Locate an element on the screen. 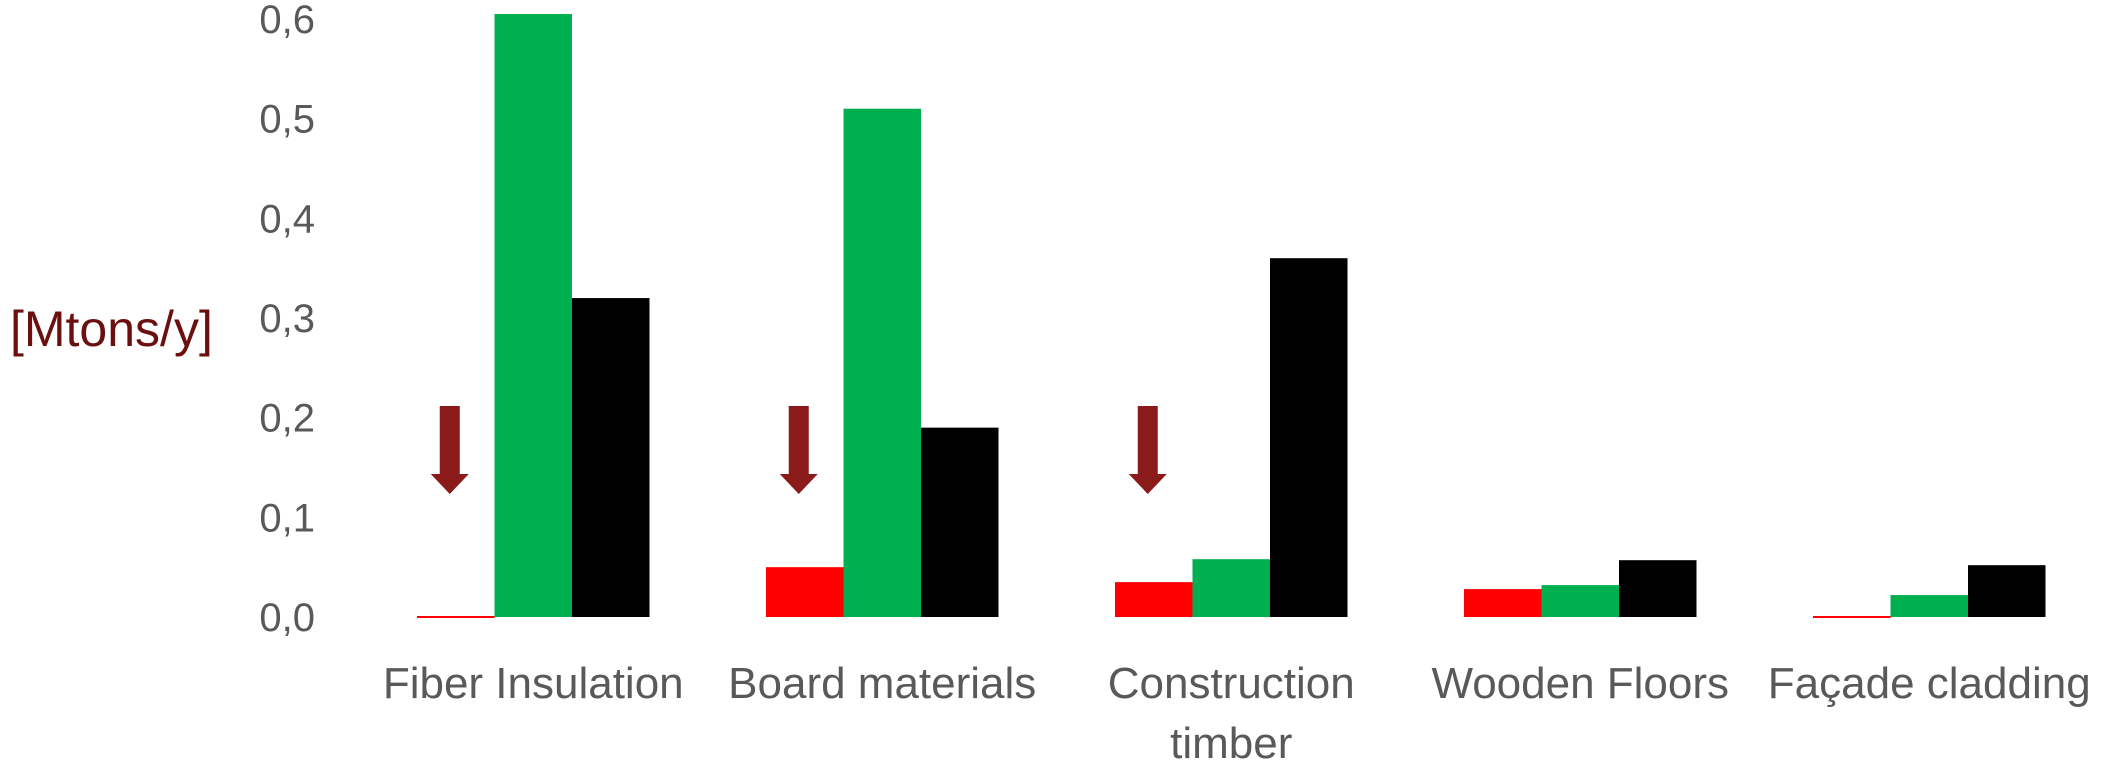  x-category-label: Façade cladding is located at coordinates (1929, 683).